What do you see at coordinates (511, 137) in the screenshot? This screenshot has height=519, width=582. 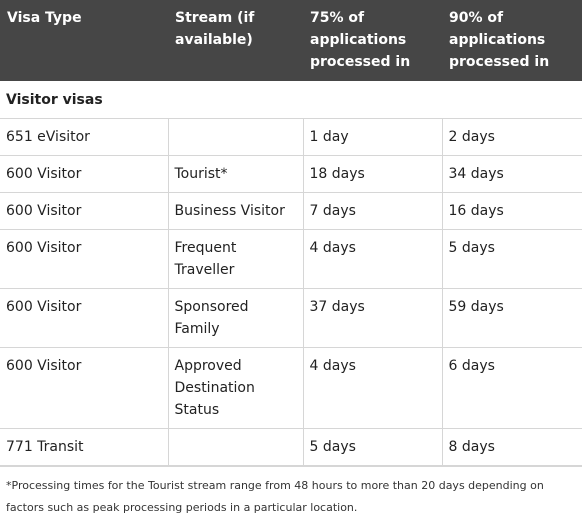 I see `p90-cell: 2 days` at bounding box center [511, 137].